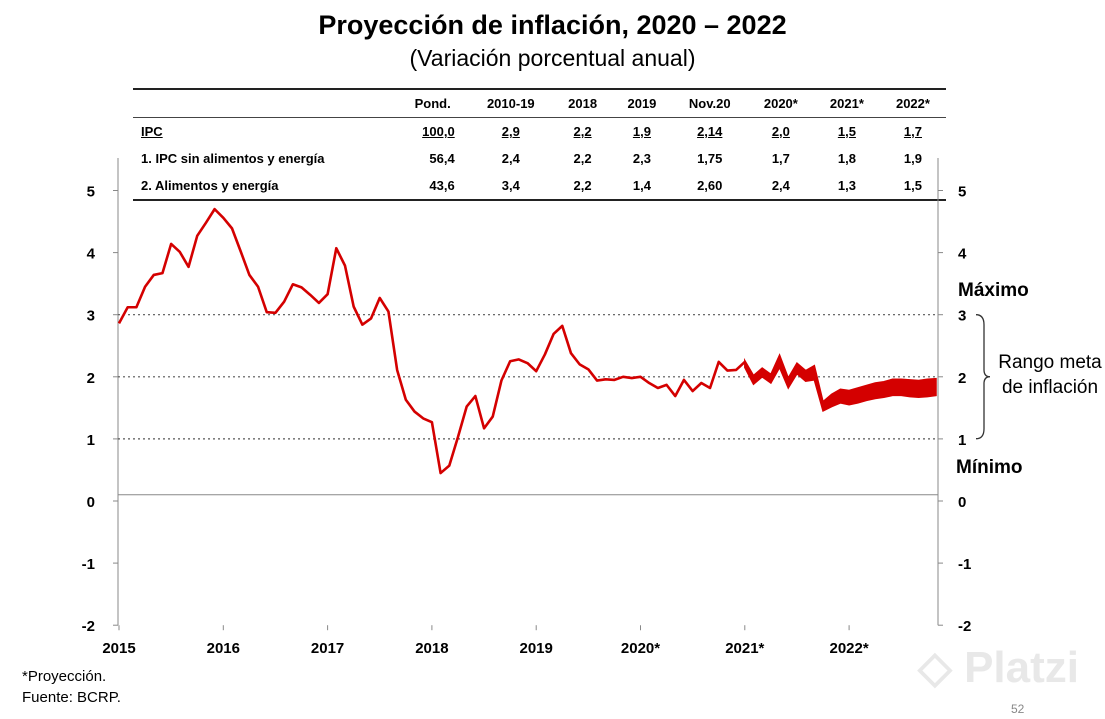 The height and width of the screenshot is (719, 1105). Describe the element at coordinates (438, 131) in the screenshot. I see `table-cell: 100,0` at that location.